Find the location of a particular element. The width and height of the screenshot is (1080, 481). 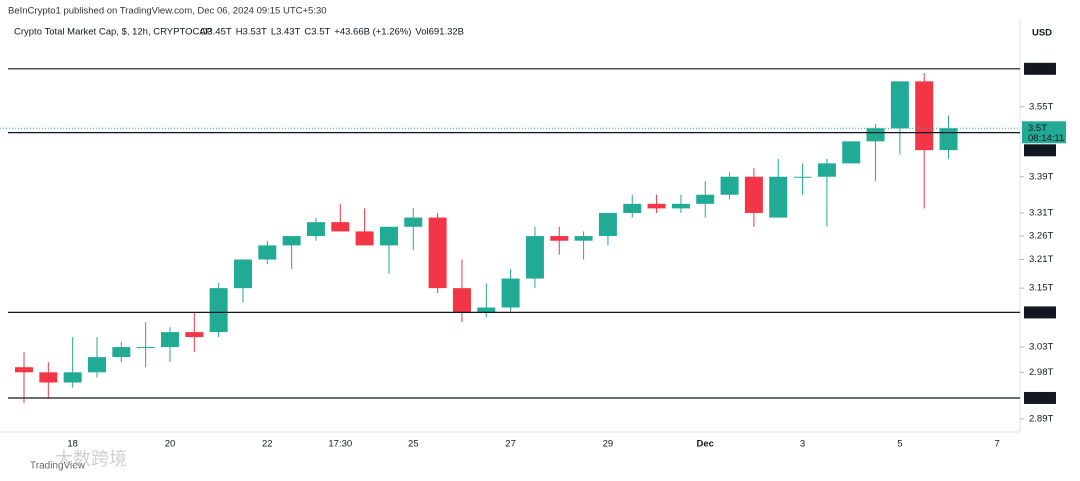

y-tick-label: 3.31T is located at coordinates (1041, 212).